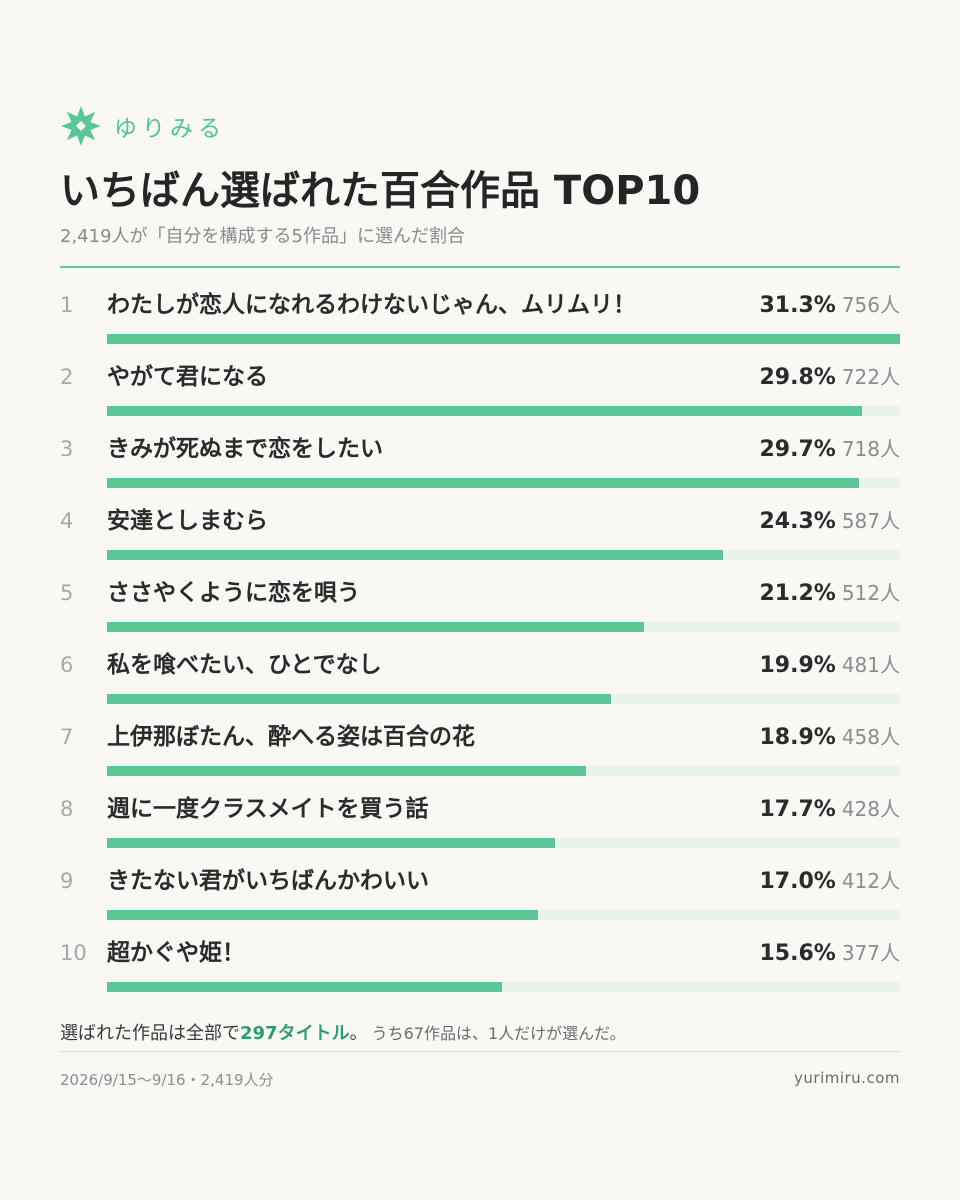 Image resolution: width=960 pixels, height=1200 pixels. Describe the element at coordinates (295, 1033) in the screenshot. I see `summary-note-highlight: 297タイトル` at that location.